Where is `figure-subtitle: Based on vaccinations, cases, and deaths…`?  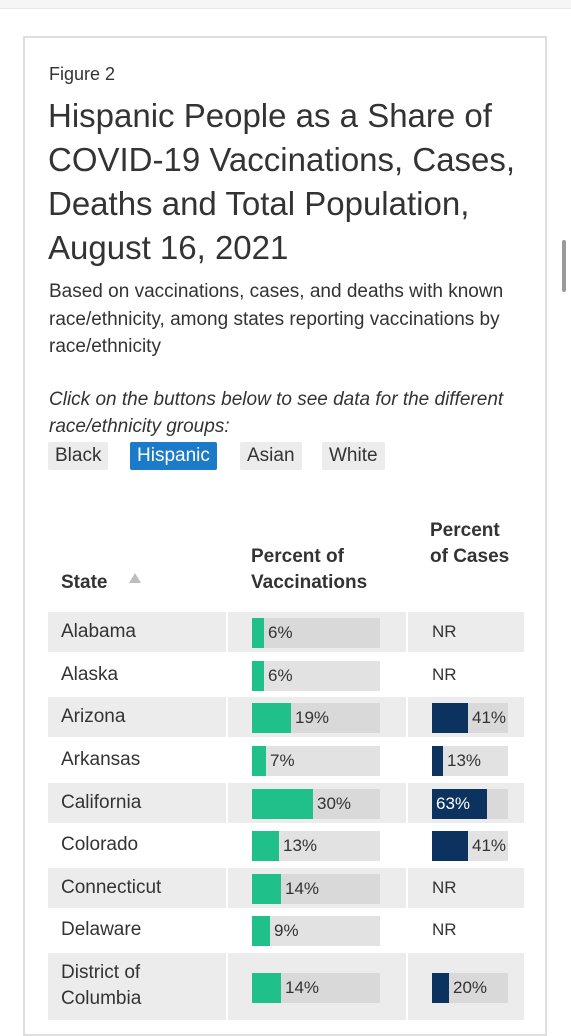 figure-subtitle: Based on vaccinations, cases, and deaths… is located at coordinates (276, 319).